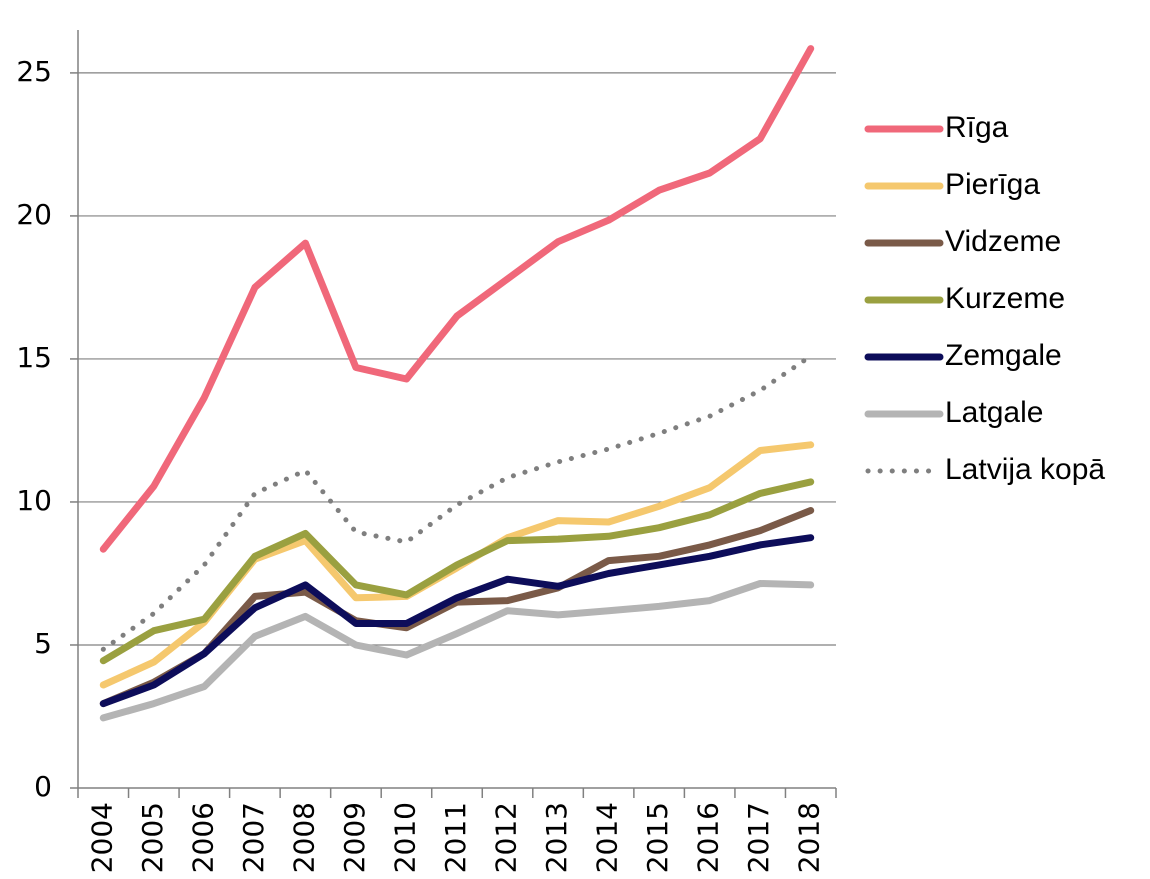 The image size is (1150, 879). What do you see at coordinates (354, 837) in the screenshot?
I see `x-tick-label: 2009` at bounding box center [354, 837].